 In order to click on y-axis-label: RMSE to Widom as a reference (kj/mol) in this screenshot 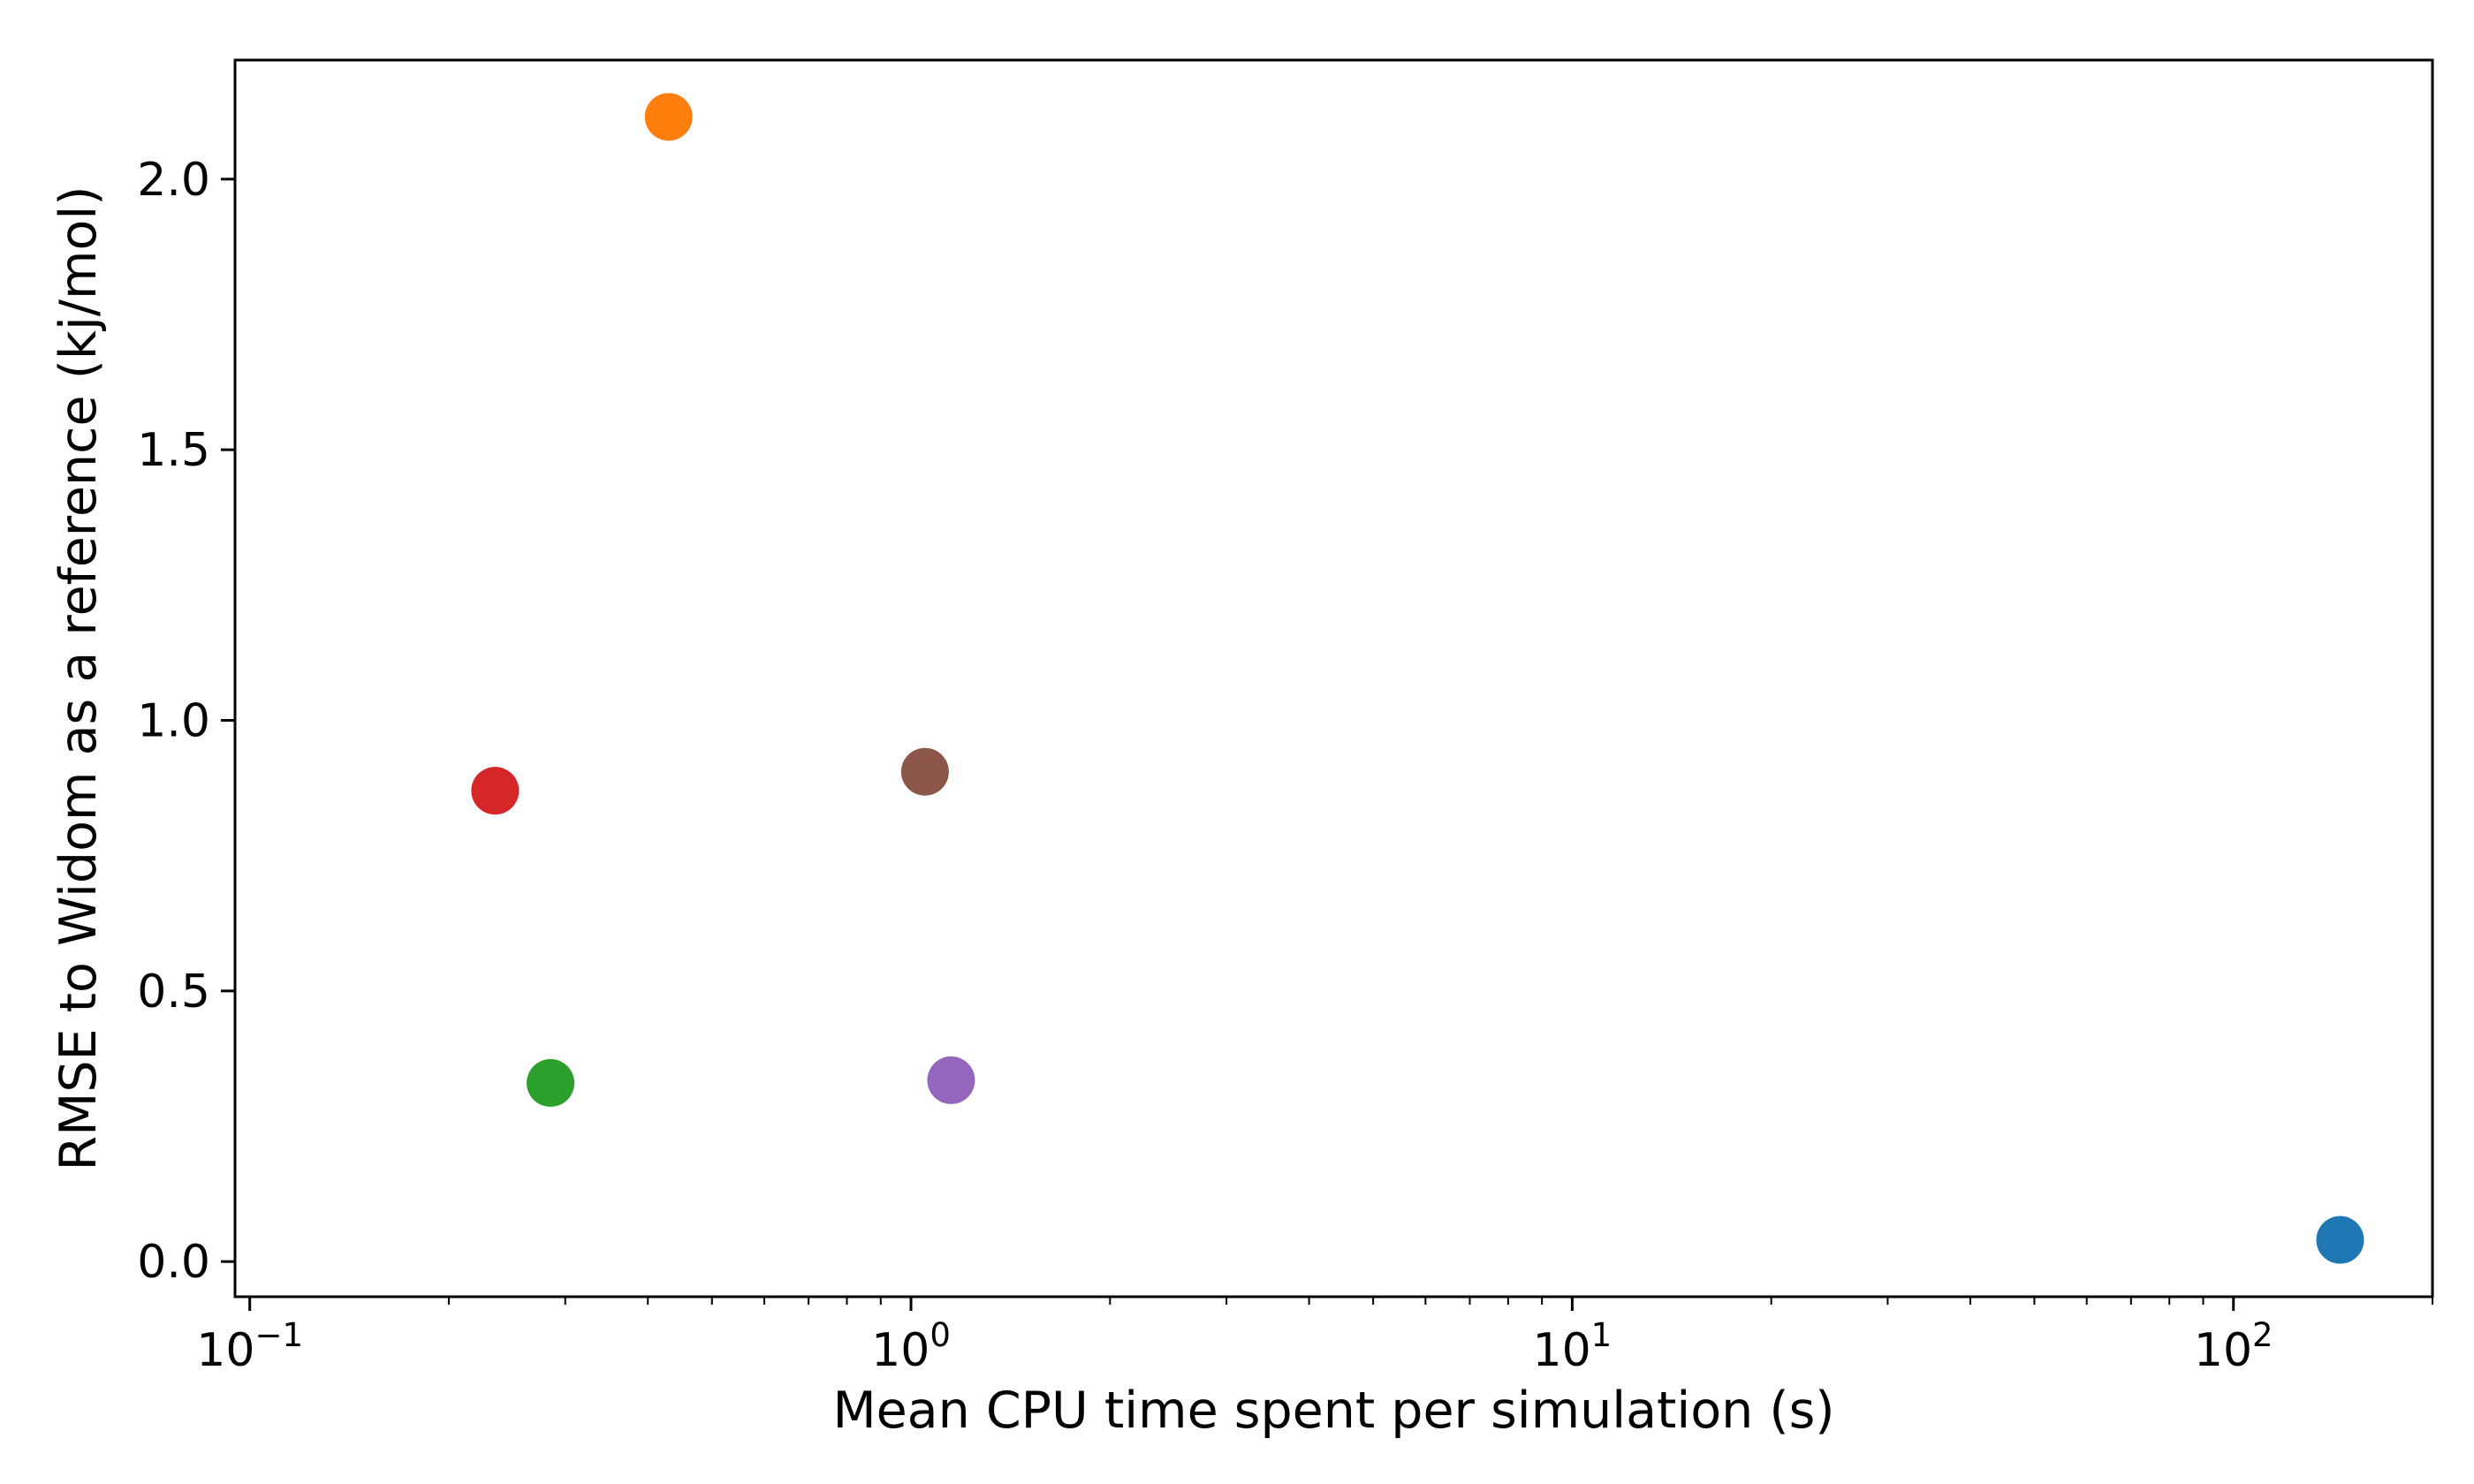, I will do `click(78, 678)`.